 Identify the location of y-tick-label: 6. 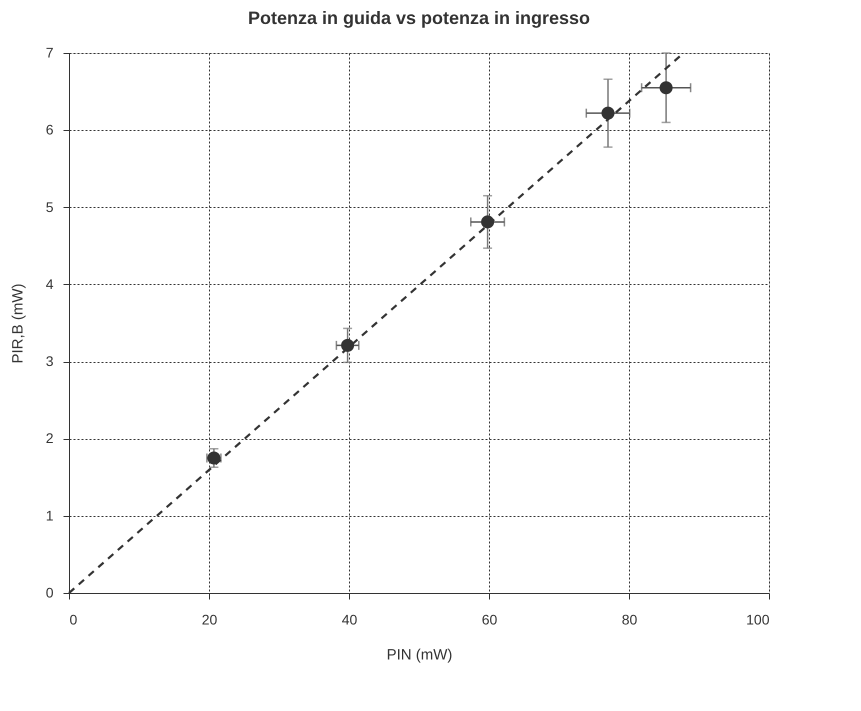
(50, 130).